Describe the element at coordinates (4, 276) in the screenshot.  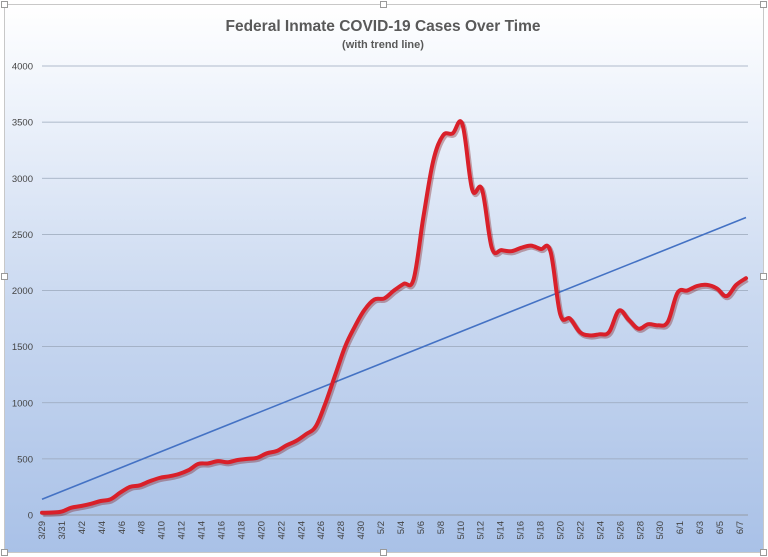
I see `resize-handle-mid-left` at that location.